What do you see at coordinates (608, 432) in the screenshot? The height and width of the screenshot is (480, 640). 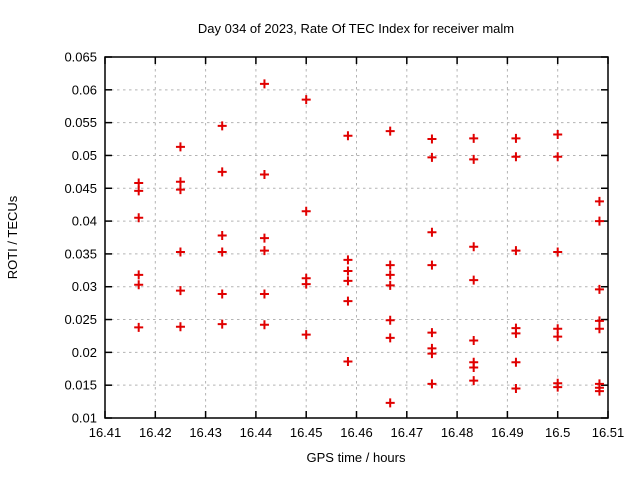 I see `x-tick-label: 16.51` at bounding box center [608, 432].